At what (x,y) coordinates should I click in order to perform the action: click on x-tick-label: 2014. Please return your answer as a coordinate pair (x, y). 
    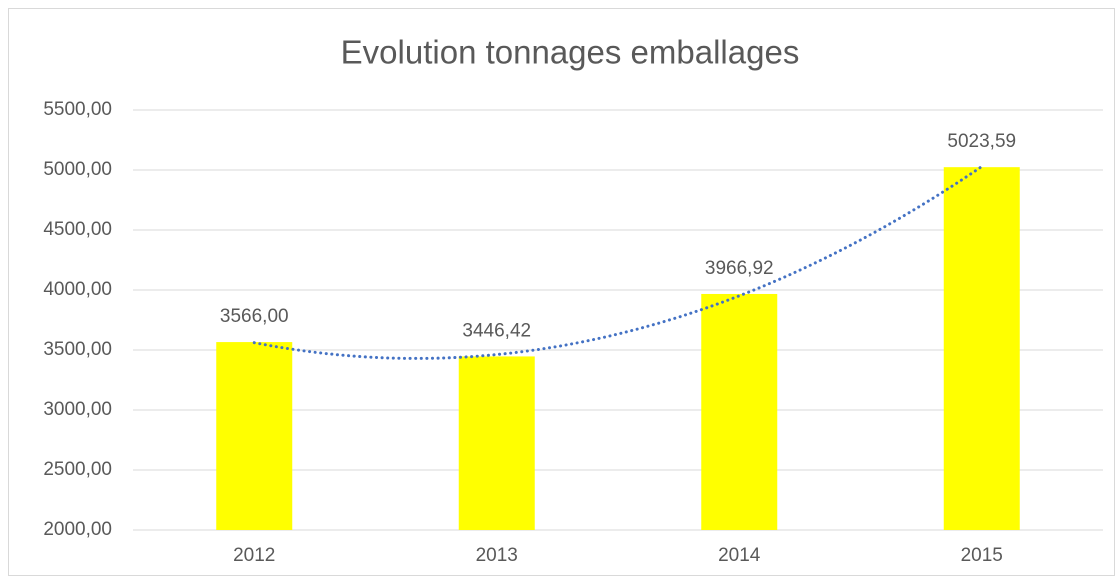
    Looking at the image, I should click on (739, 555).